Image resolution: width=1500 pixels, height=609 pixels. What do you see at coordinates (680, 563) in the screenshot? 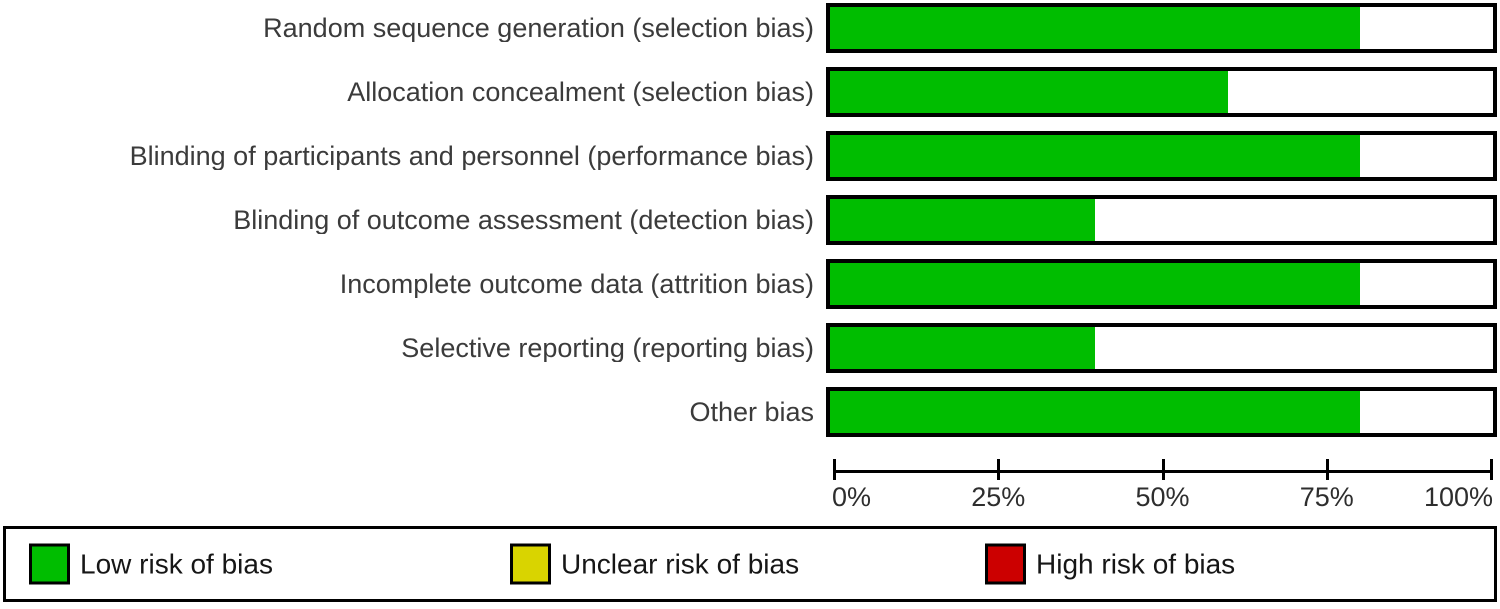
I see `legend-item-label: Unclear risk of bias` at bounding box center [680, 563].